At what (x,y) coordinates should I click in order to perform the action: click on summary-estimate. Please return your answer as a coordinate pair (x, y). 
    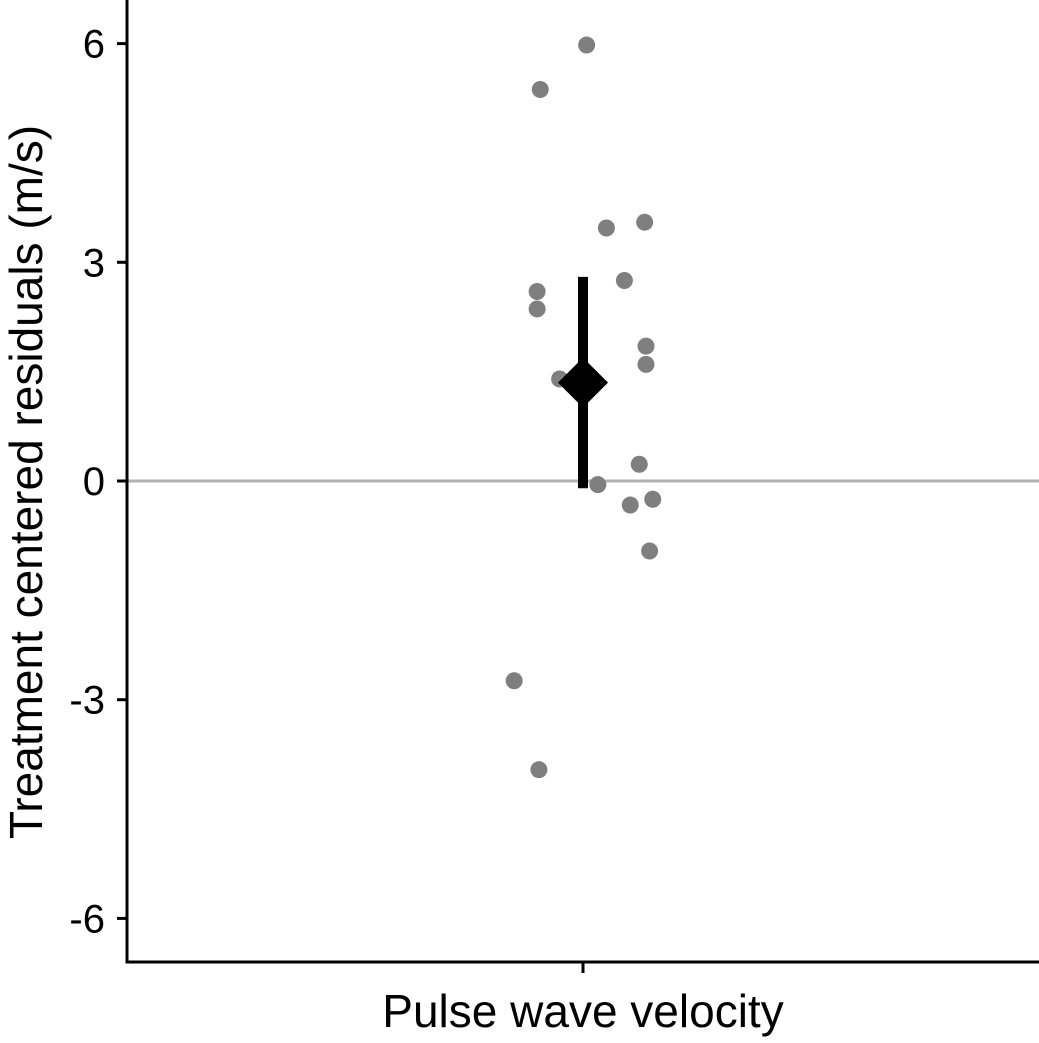
    Looking at the image, I should click on (583, 382).